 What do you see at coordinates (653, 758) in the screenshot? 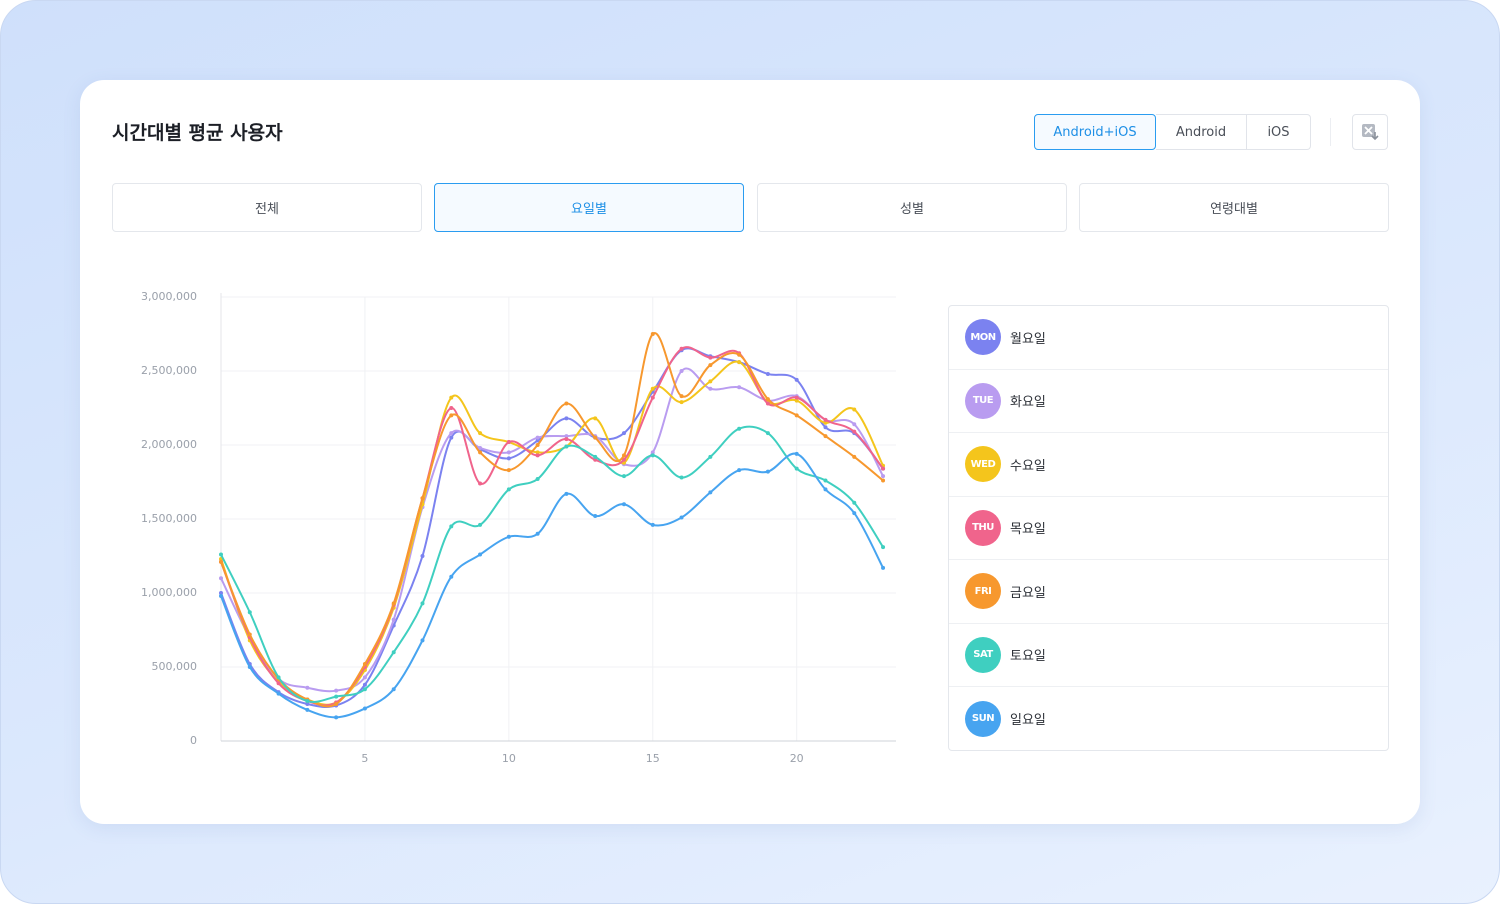
I see `x-tick-label: 15` at bounding box center [653, 758].